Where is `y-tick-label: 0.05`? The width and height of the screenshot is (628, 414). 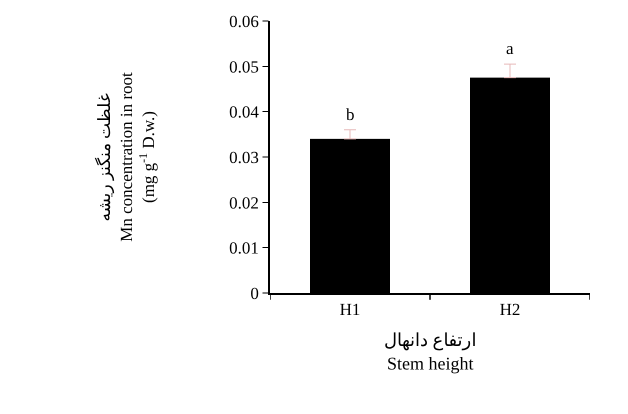 y-tick-label: 0.05 is located at coordinates (244, 66).